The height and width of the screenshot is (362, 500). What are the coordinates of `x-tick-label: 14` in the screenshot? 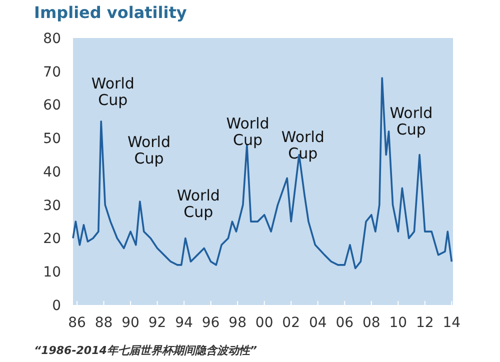 It's located at (451, 323).